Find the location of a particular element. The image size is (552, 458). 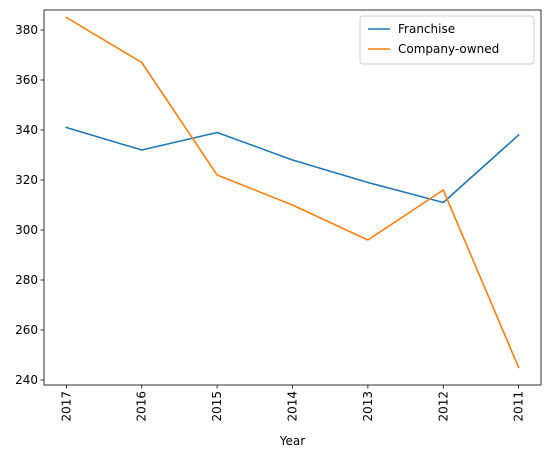

y-tick-label: 320 is located at coordinates (26, 180).